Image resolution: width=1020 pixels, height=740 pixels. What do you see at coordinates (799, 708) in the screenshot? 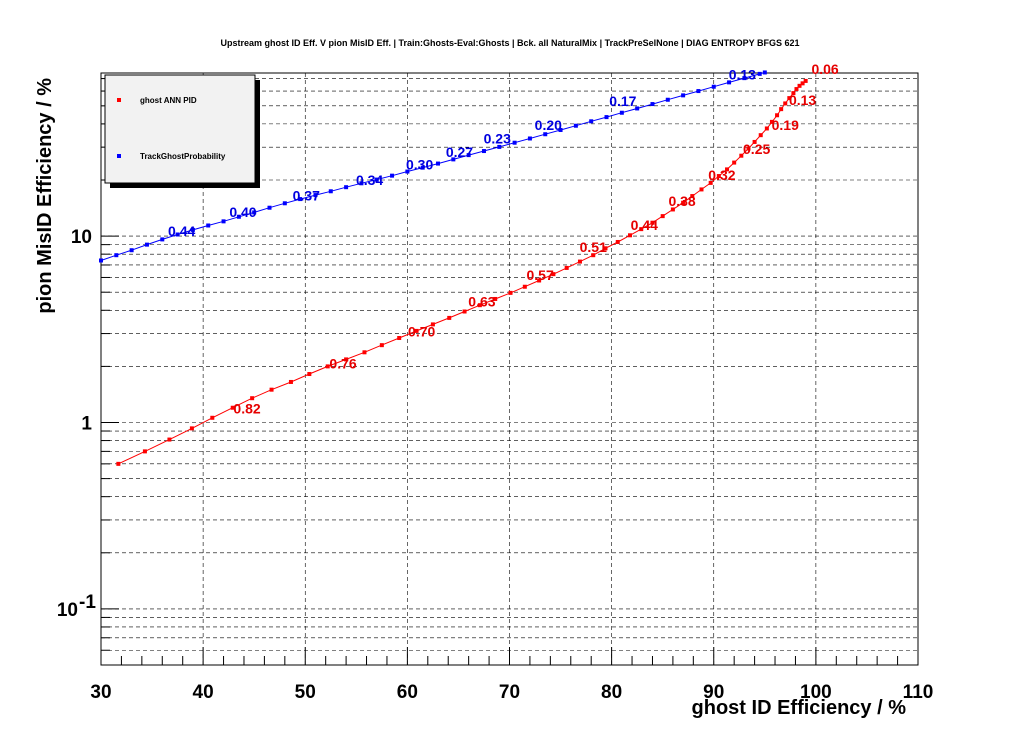
I see `x-axis-label: ghost ID Efficiency / %` at bounding box center [799, 708].